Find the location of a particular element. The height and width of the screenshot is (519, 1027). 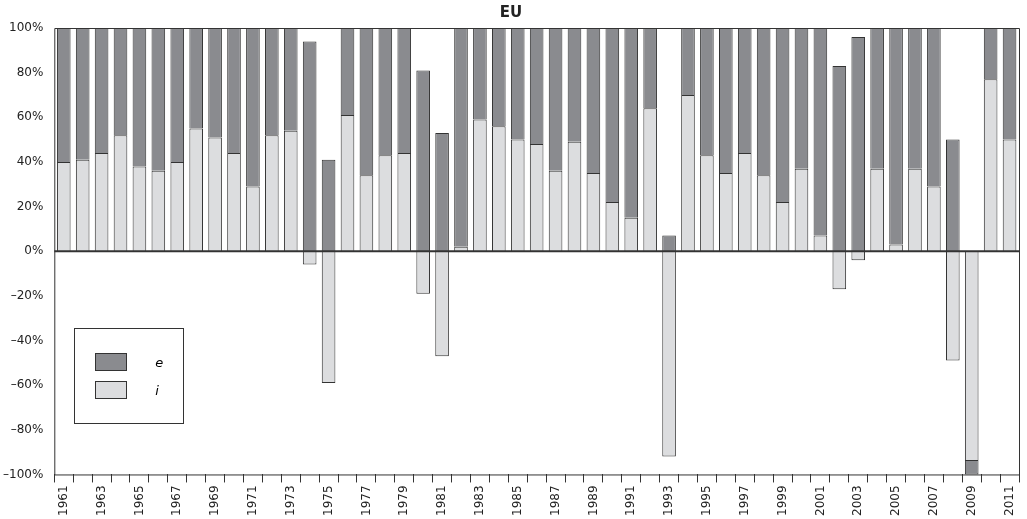

x-tick-label: 1973 is located at coordinates (289, 501).